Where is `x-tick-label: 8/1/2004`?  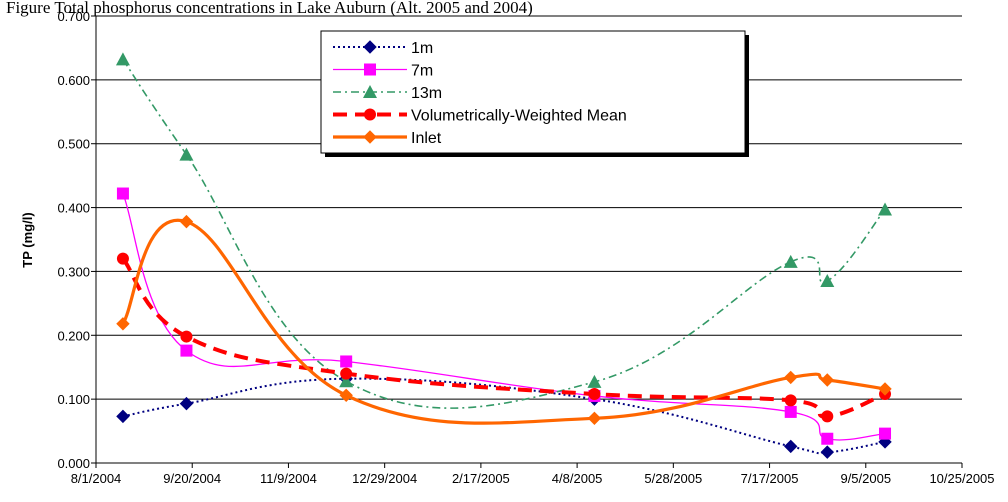 x-tick-label: 8/1/2004 is located at coordinates (96, 478).